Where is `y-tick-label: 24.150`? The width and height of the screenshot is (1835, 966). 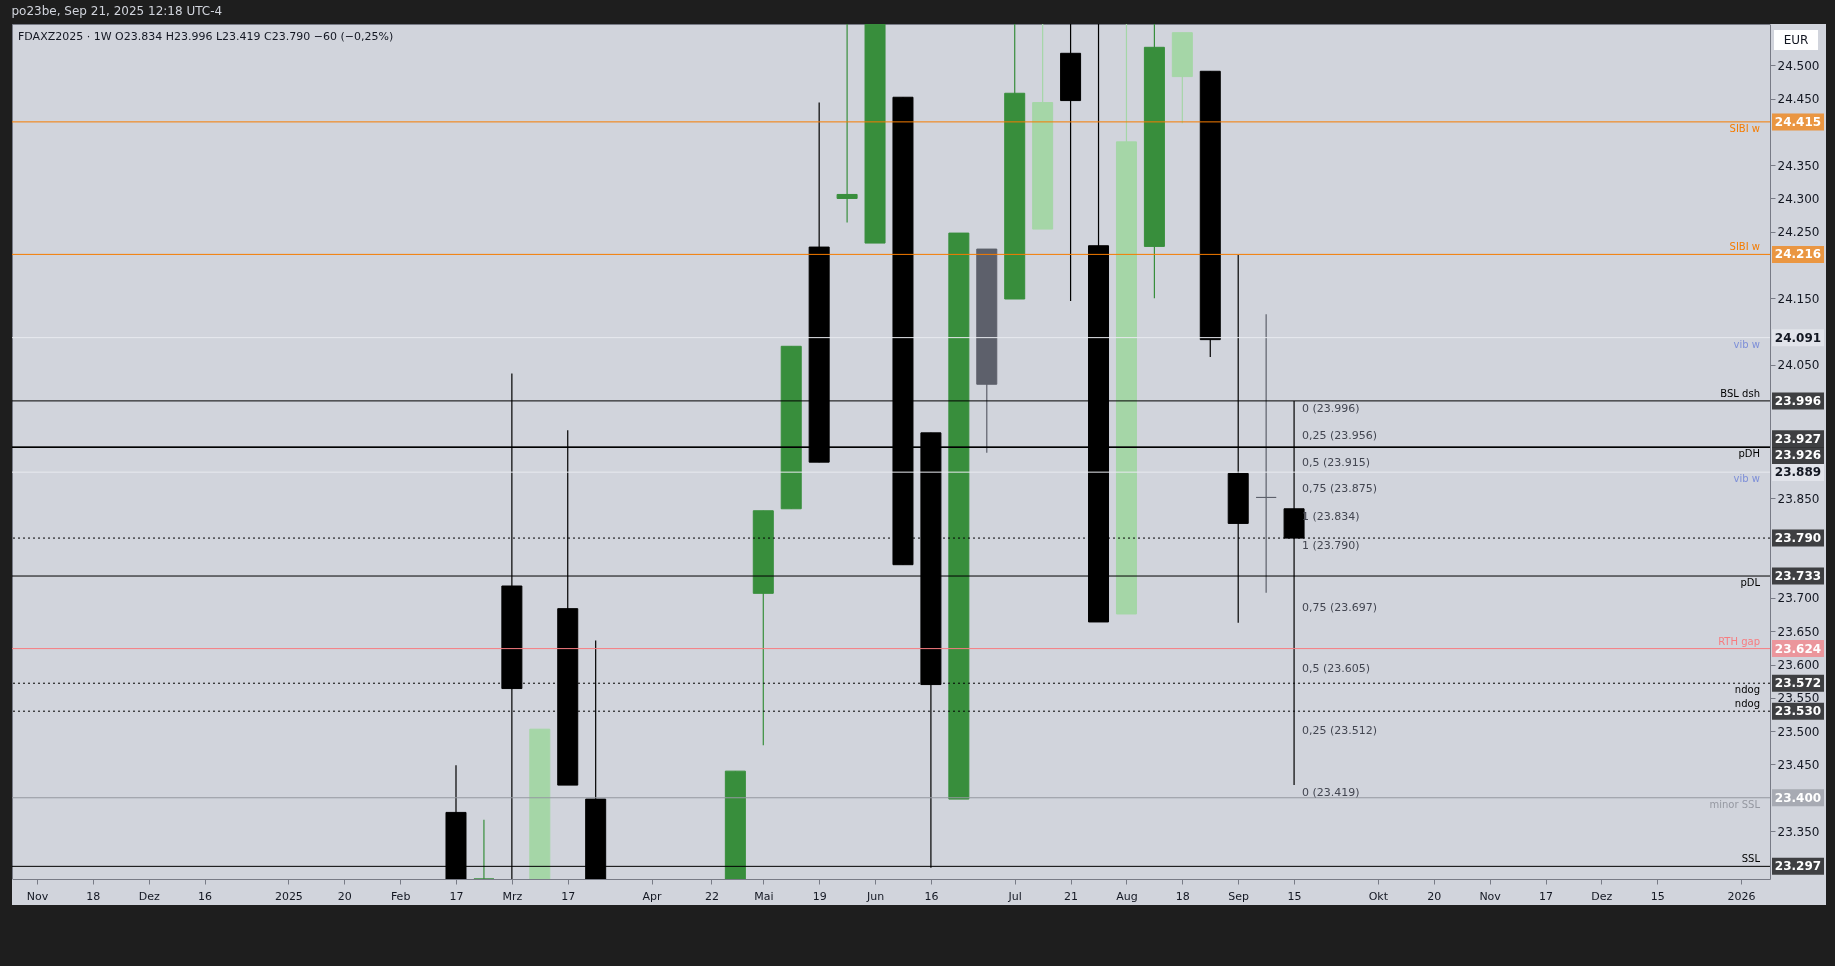
y-tick-label: 24.150 is located at coordinates (1798, 298).